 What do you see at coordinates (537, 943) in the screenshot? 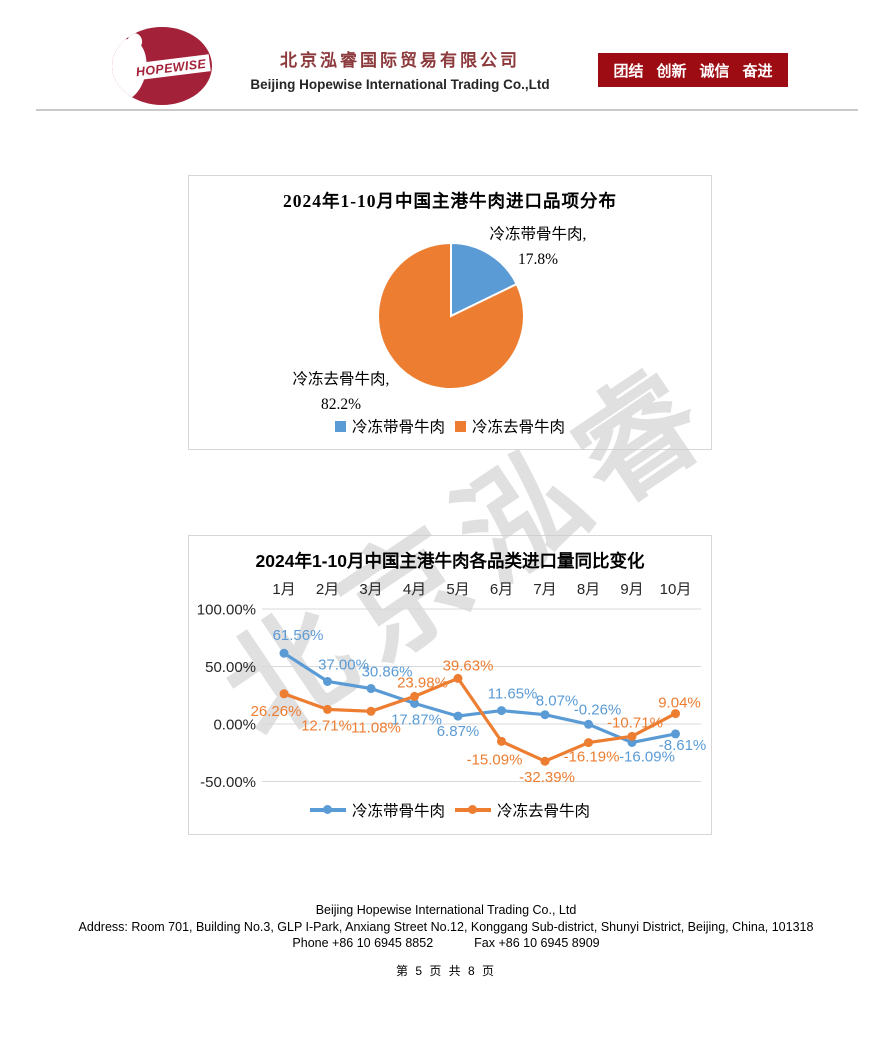
I see `footer-fax: Fax +86 10 6945 8909` at bounding box center [537, 943].